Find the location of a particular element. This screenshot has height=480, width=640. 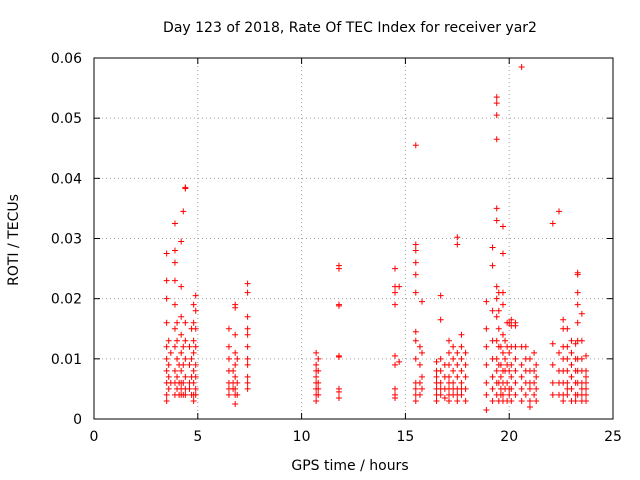

x-axis-label: GPS time / hours is located at coordinates (349, 466).